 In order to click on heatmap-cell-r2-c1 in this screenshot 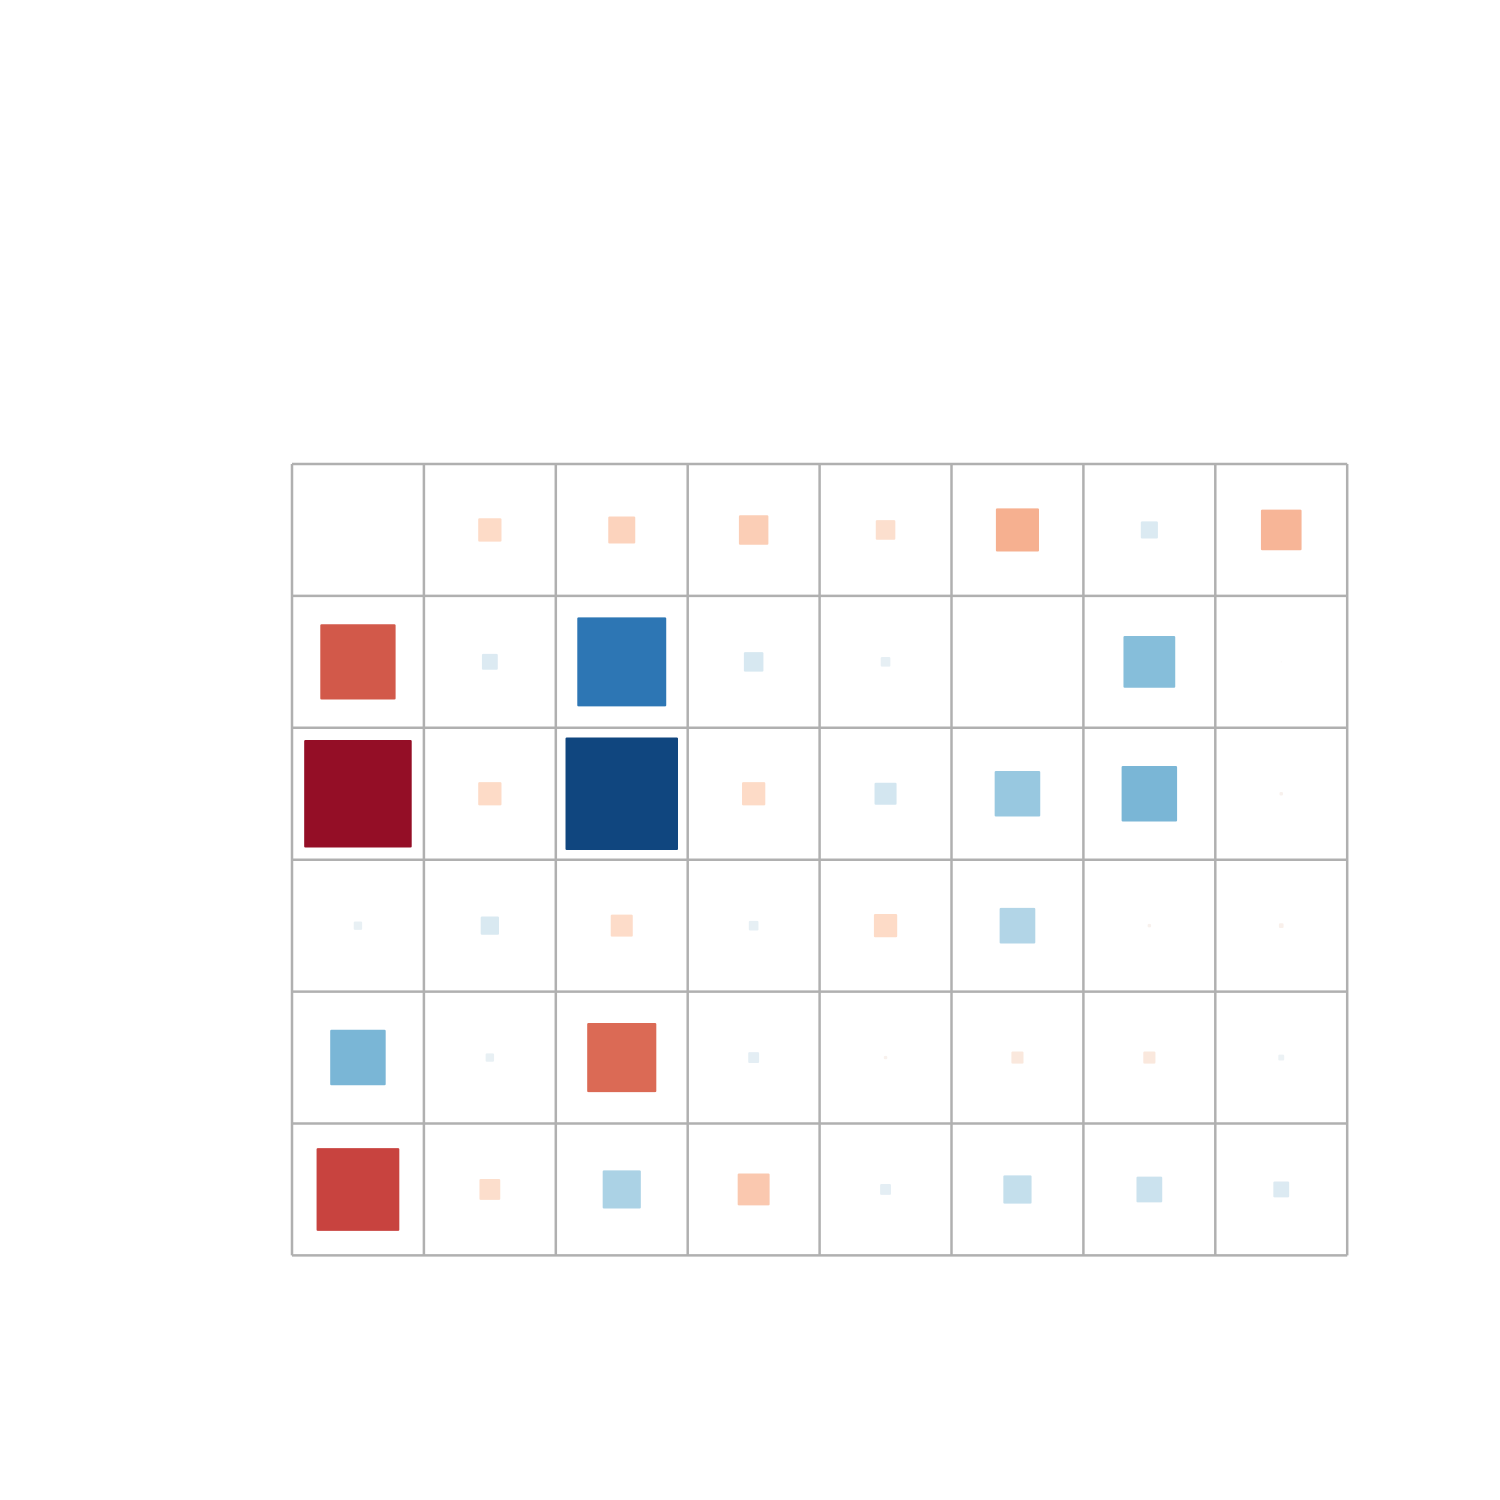, I will do `click(358, 662)`.